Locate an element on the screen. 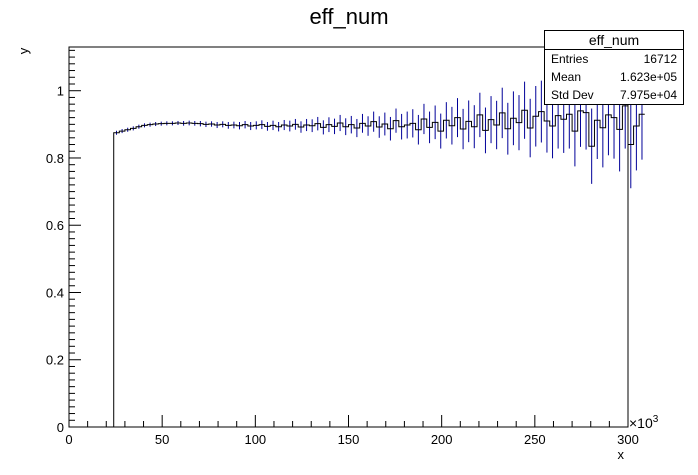 This screenshot has height=475, width=698. x-axis: 0 50 100 150 200 250 300 is located at coordinates (352, 431).